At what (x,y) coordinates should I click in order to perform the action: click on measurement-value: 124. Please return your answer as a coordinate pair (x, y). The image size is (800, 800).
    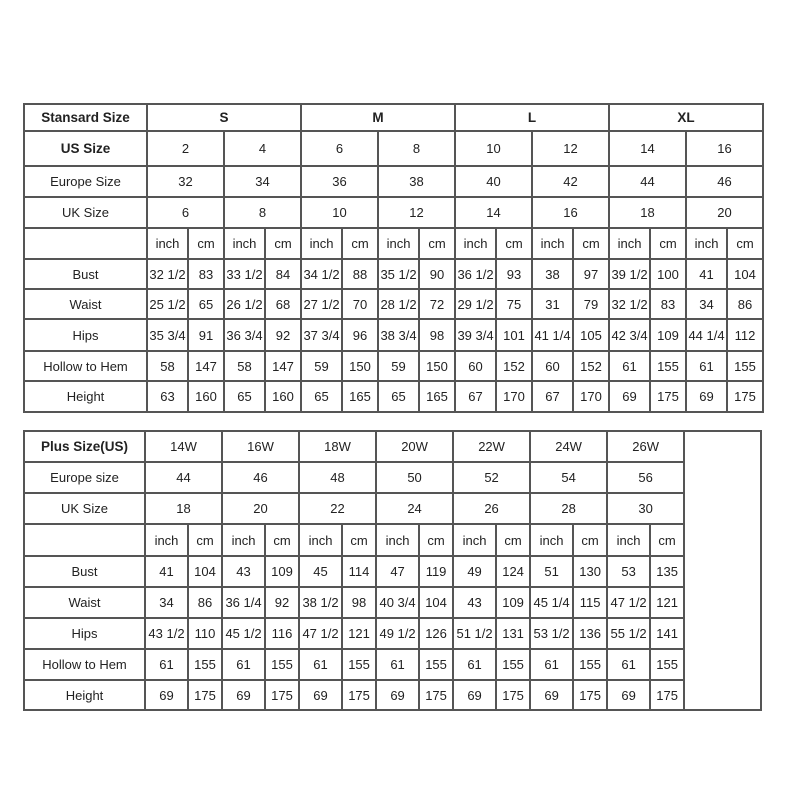
    Looking at the image, I should click on (513, 571).